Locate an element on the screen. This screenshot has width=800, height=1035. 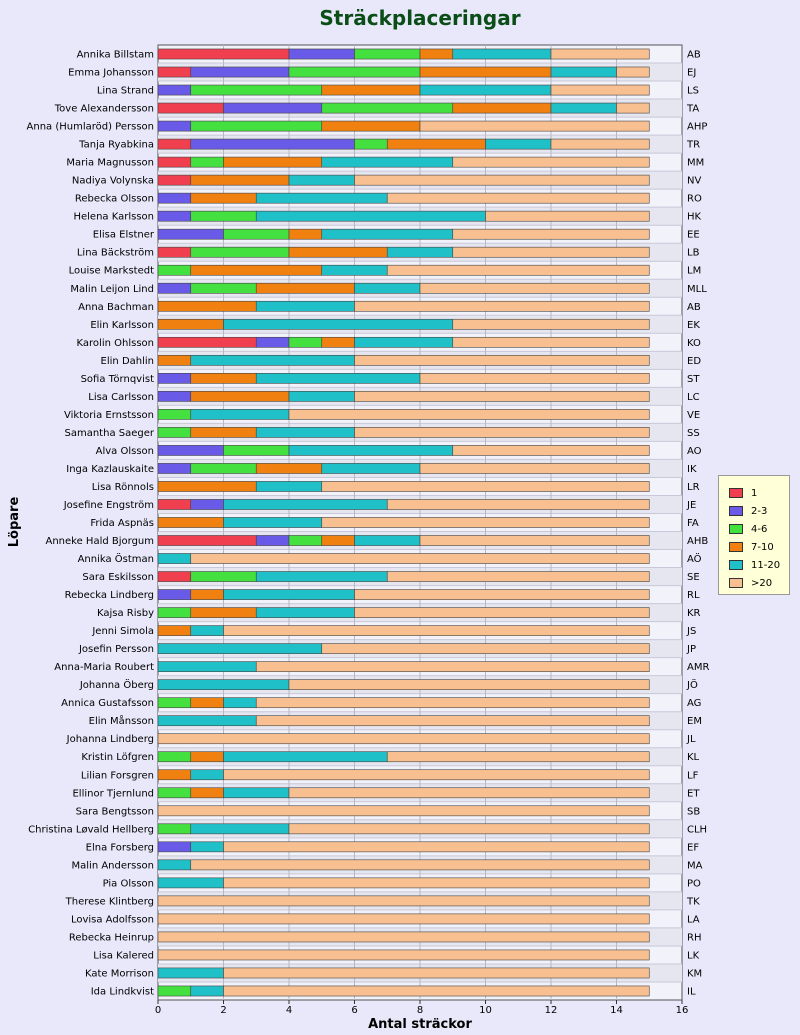
y-tick-label: Lisa Carlsson is located at coordinates (121, 397).